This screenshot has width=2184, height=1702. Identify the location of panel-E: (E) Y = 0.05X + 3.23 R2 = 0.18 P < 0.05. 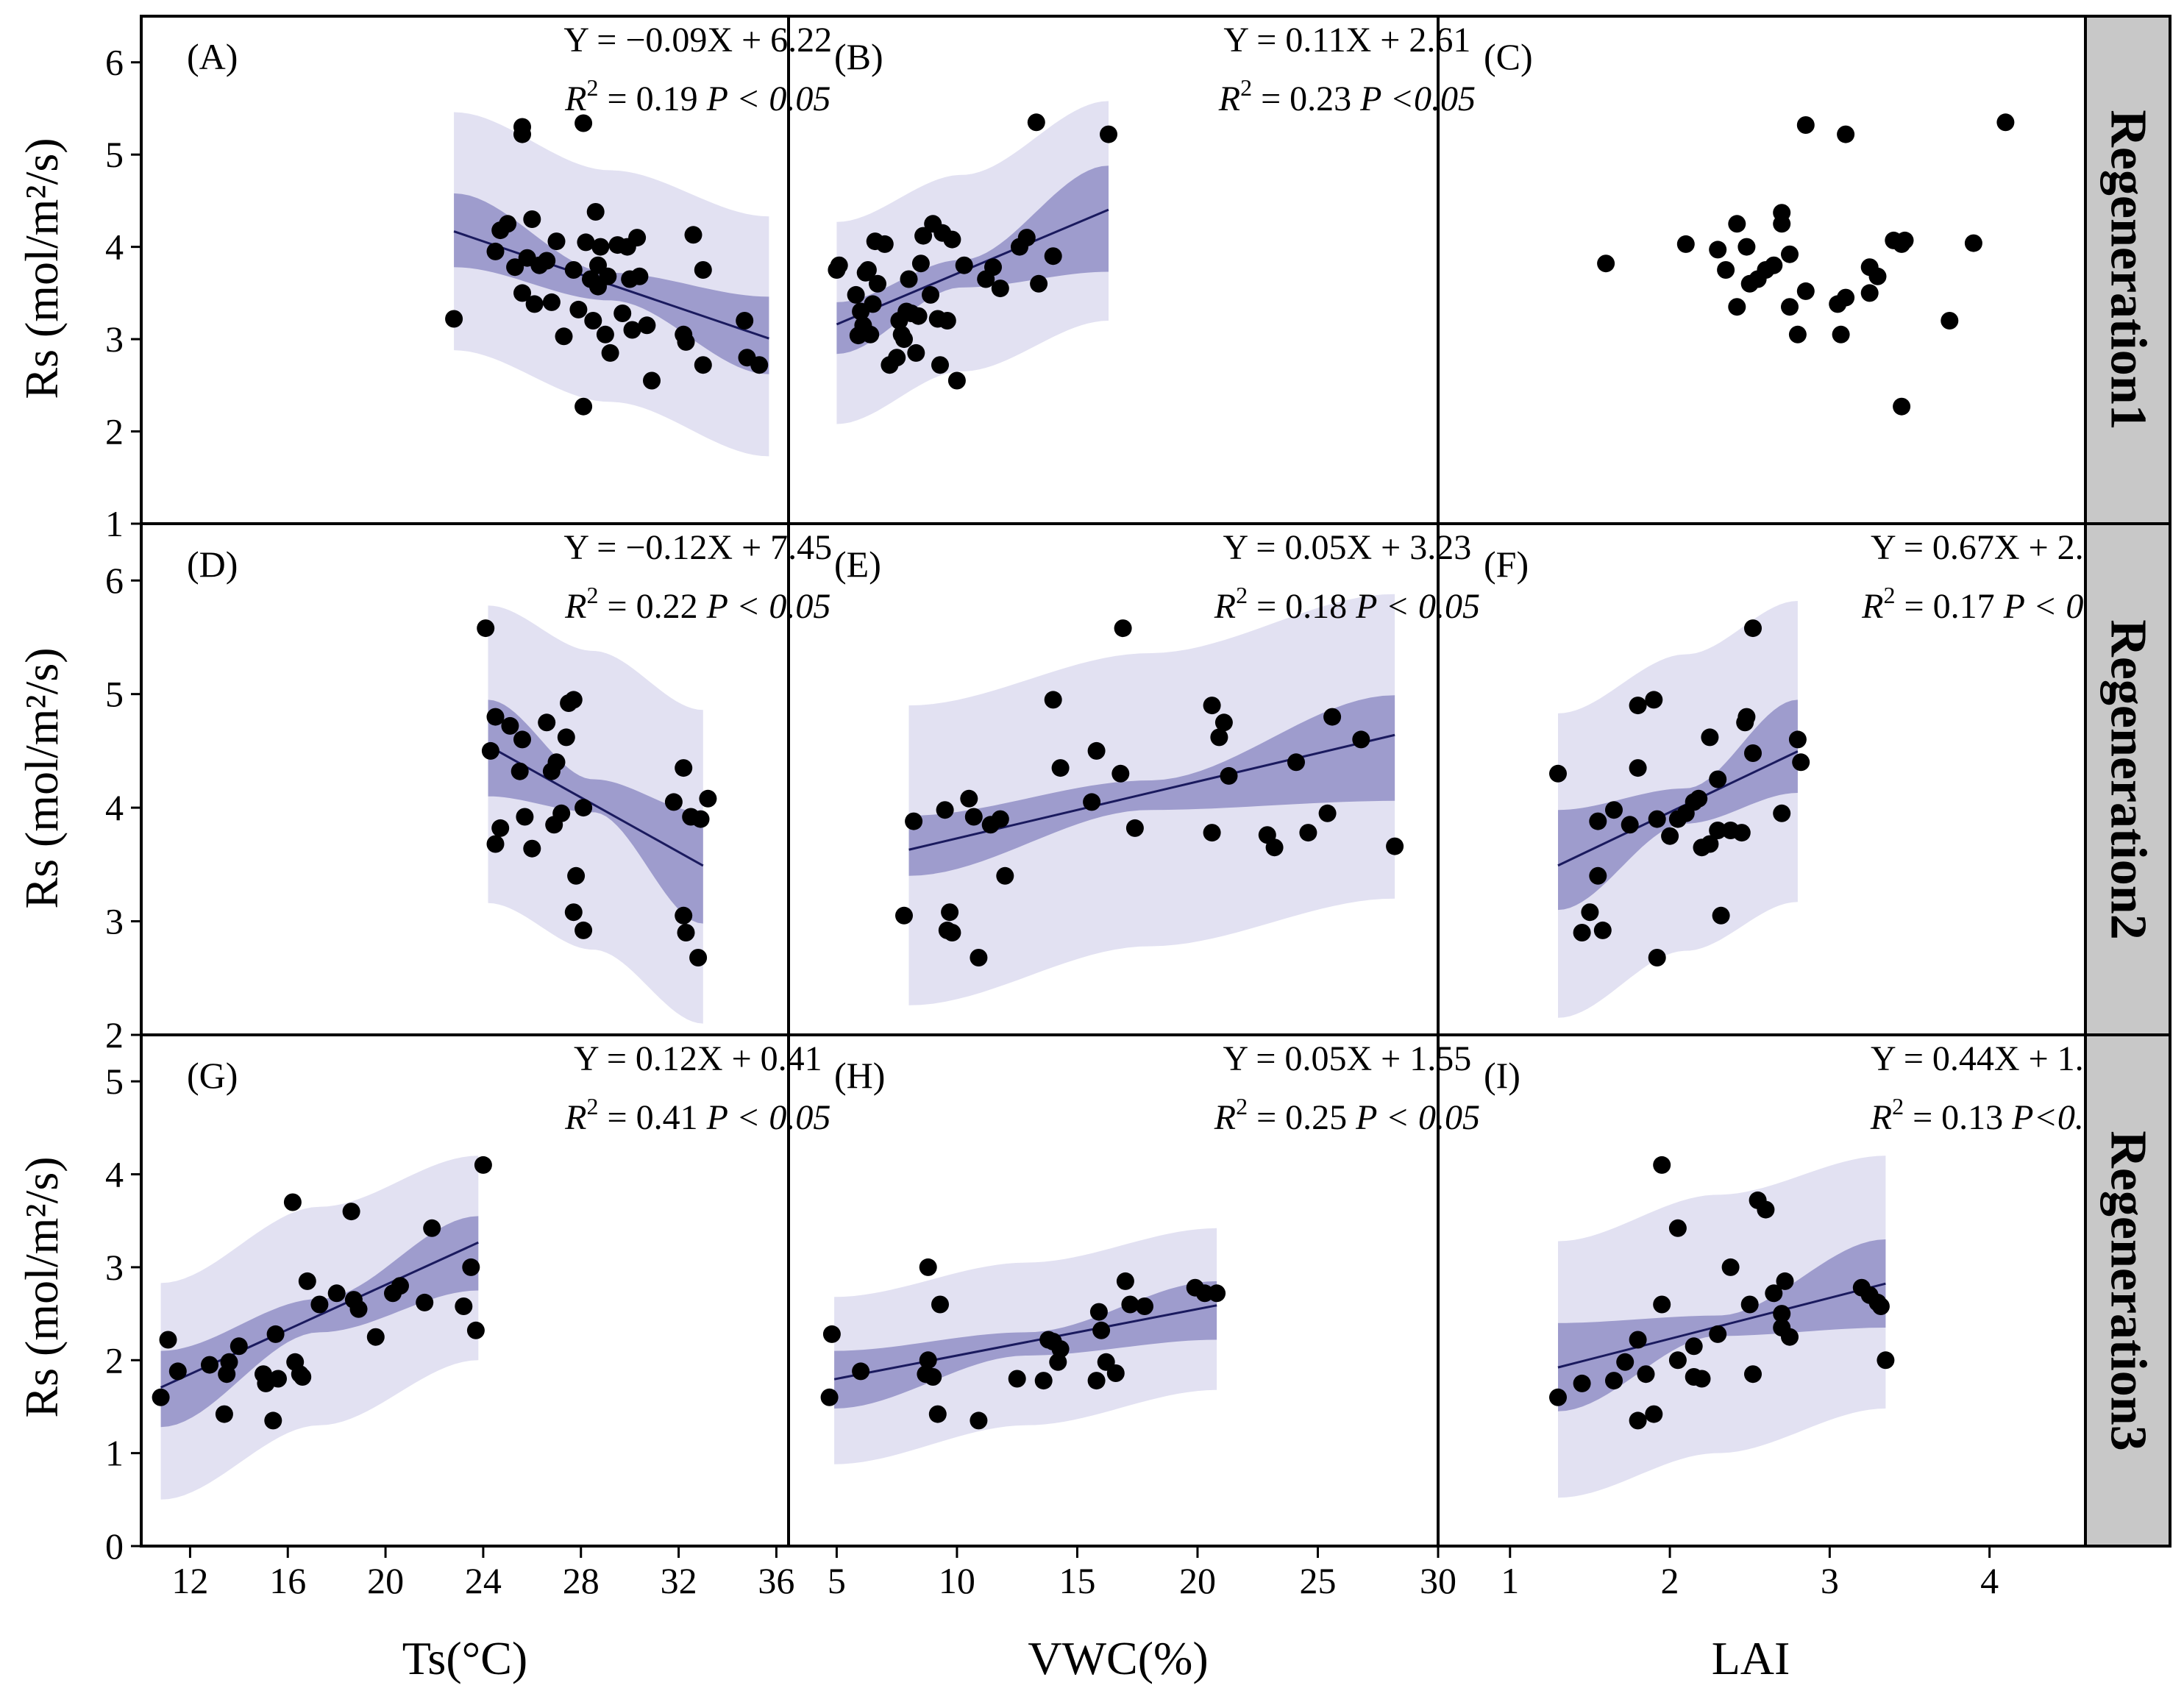
(1133, 779).